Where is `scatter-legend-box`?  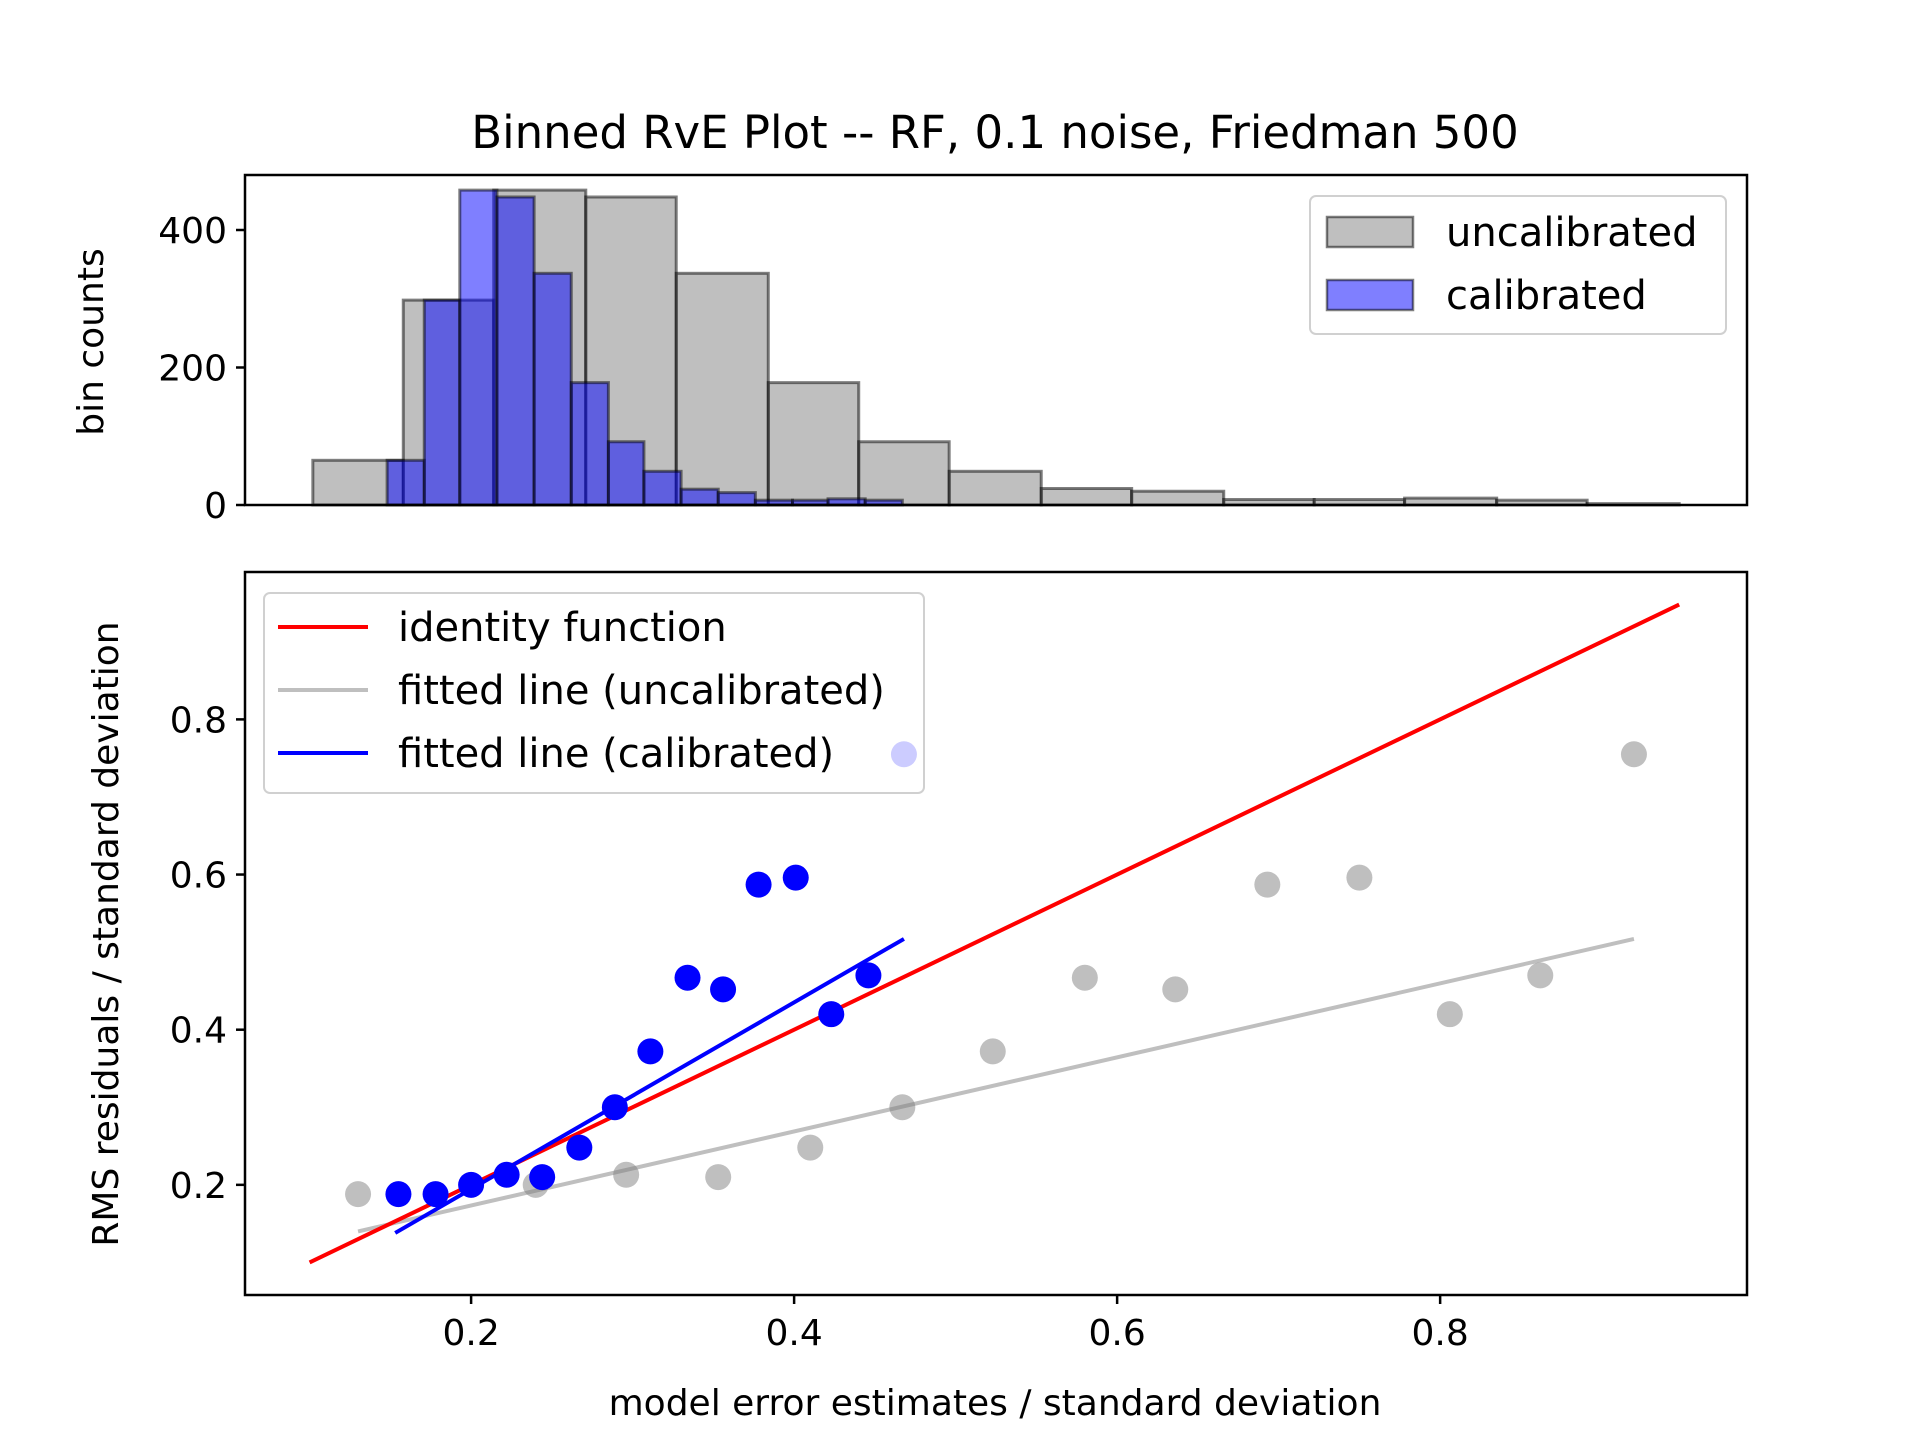
scatter-legend-box is located at coordinates (594, 693).